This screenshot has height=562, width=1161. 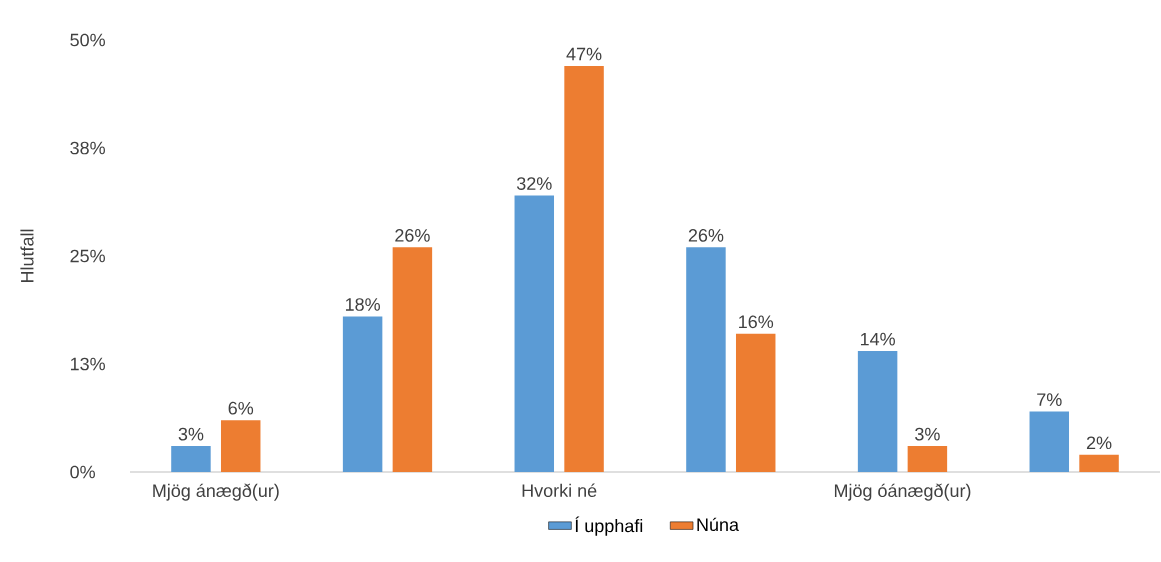 What do you see at coordinates (756, 322) in the screenshot?
I see `data-label: 16%` at bounding box center [756, 322].